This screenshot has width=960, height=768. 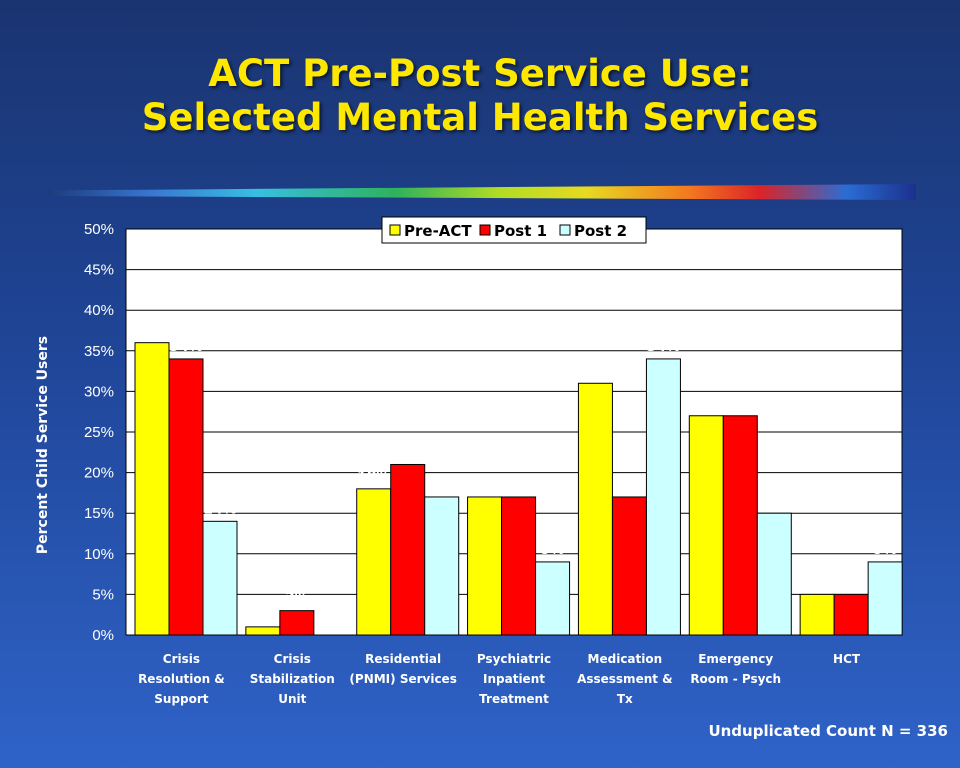 What do you see at coordinates (152, 331) in the screenshot?
I see `data-label: 36%` at bounding box center [152, 331].